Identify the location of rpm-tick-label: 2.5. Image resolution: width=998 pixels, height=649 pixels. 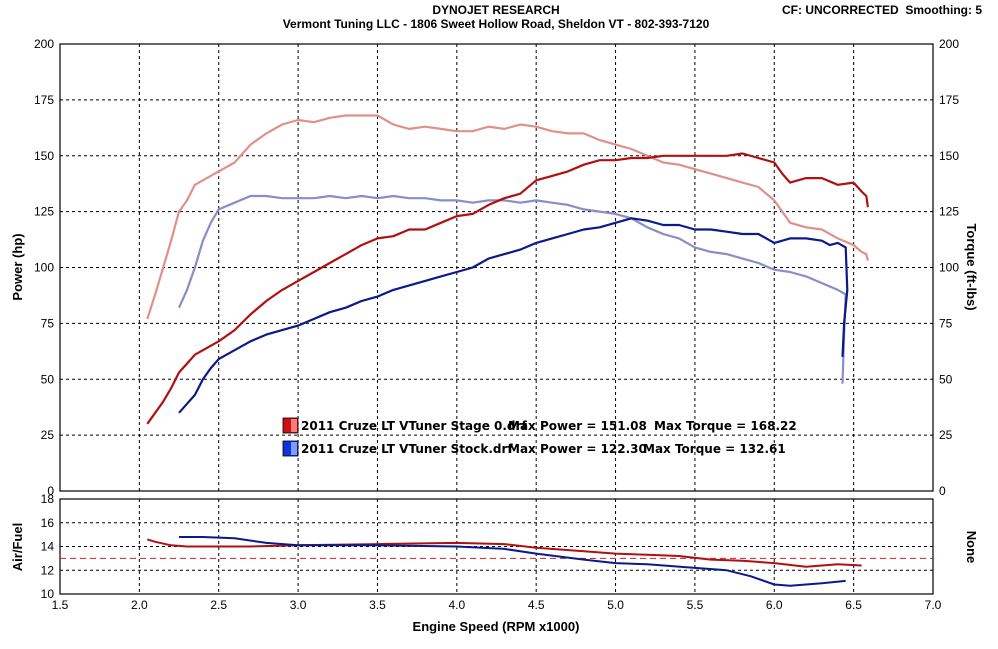
(218, 605).